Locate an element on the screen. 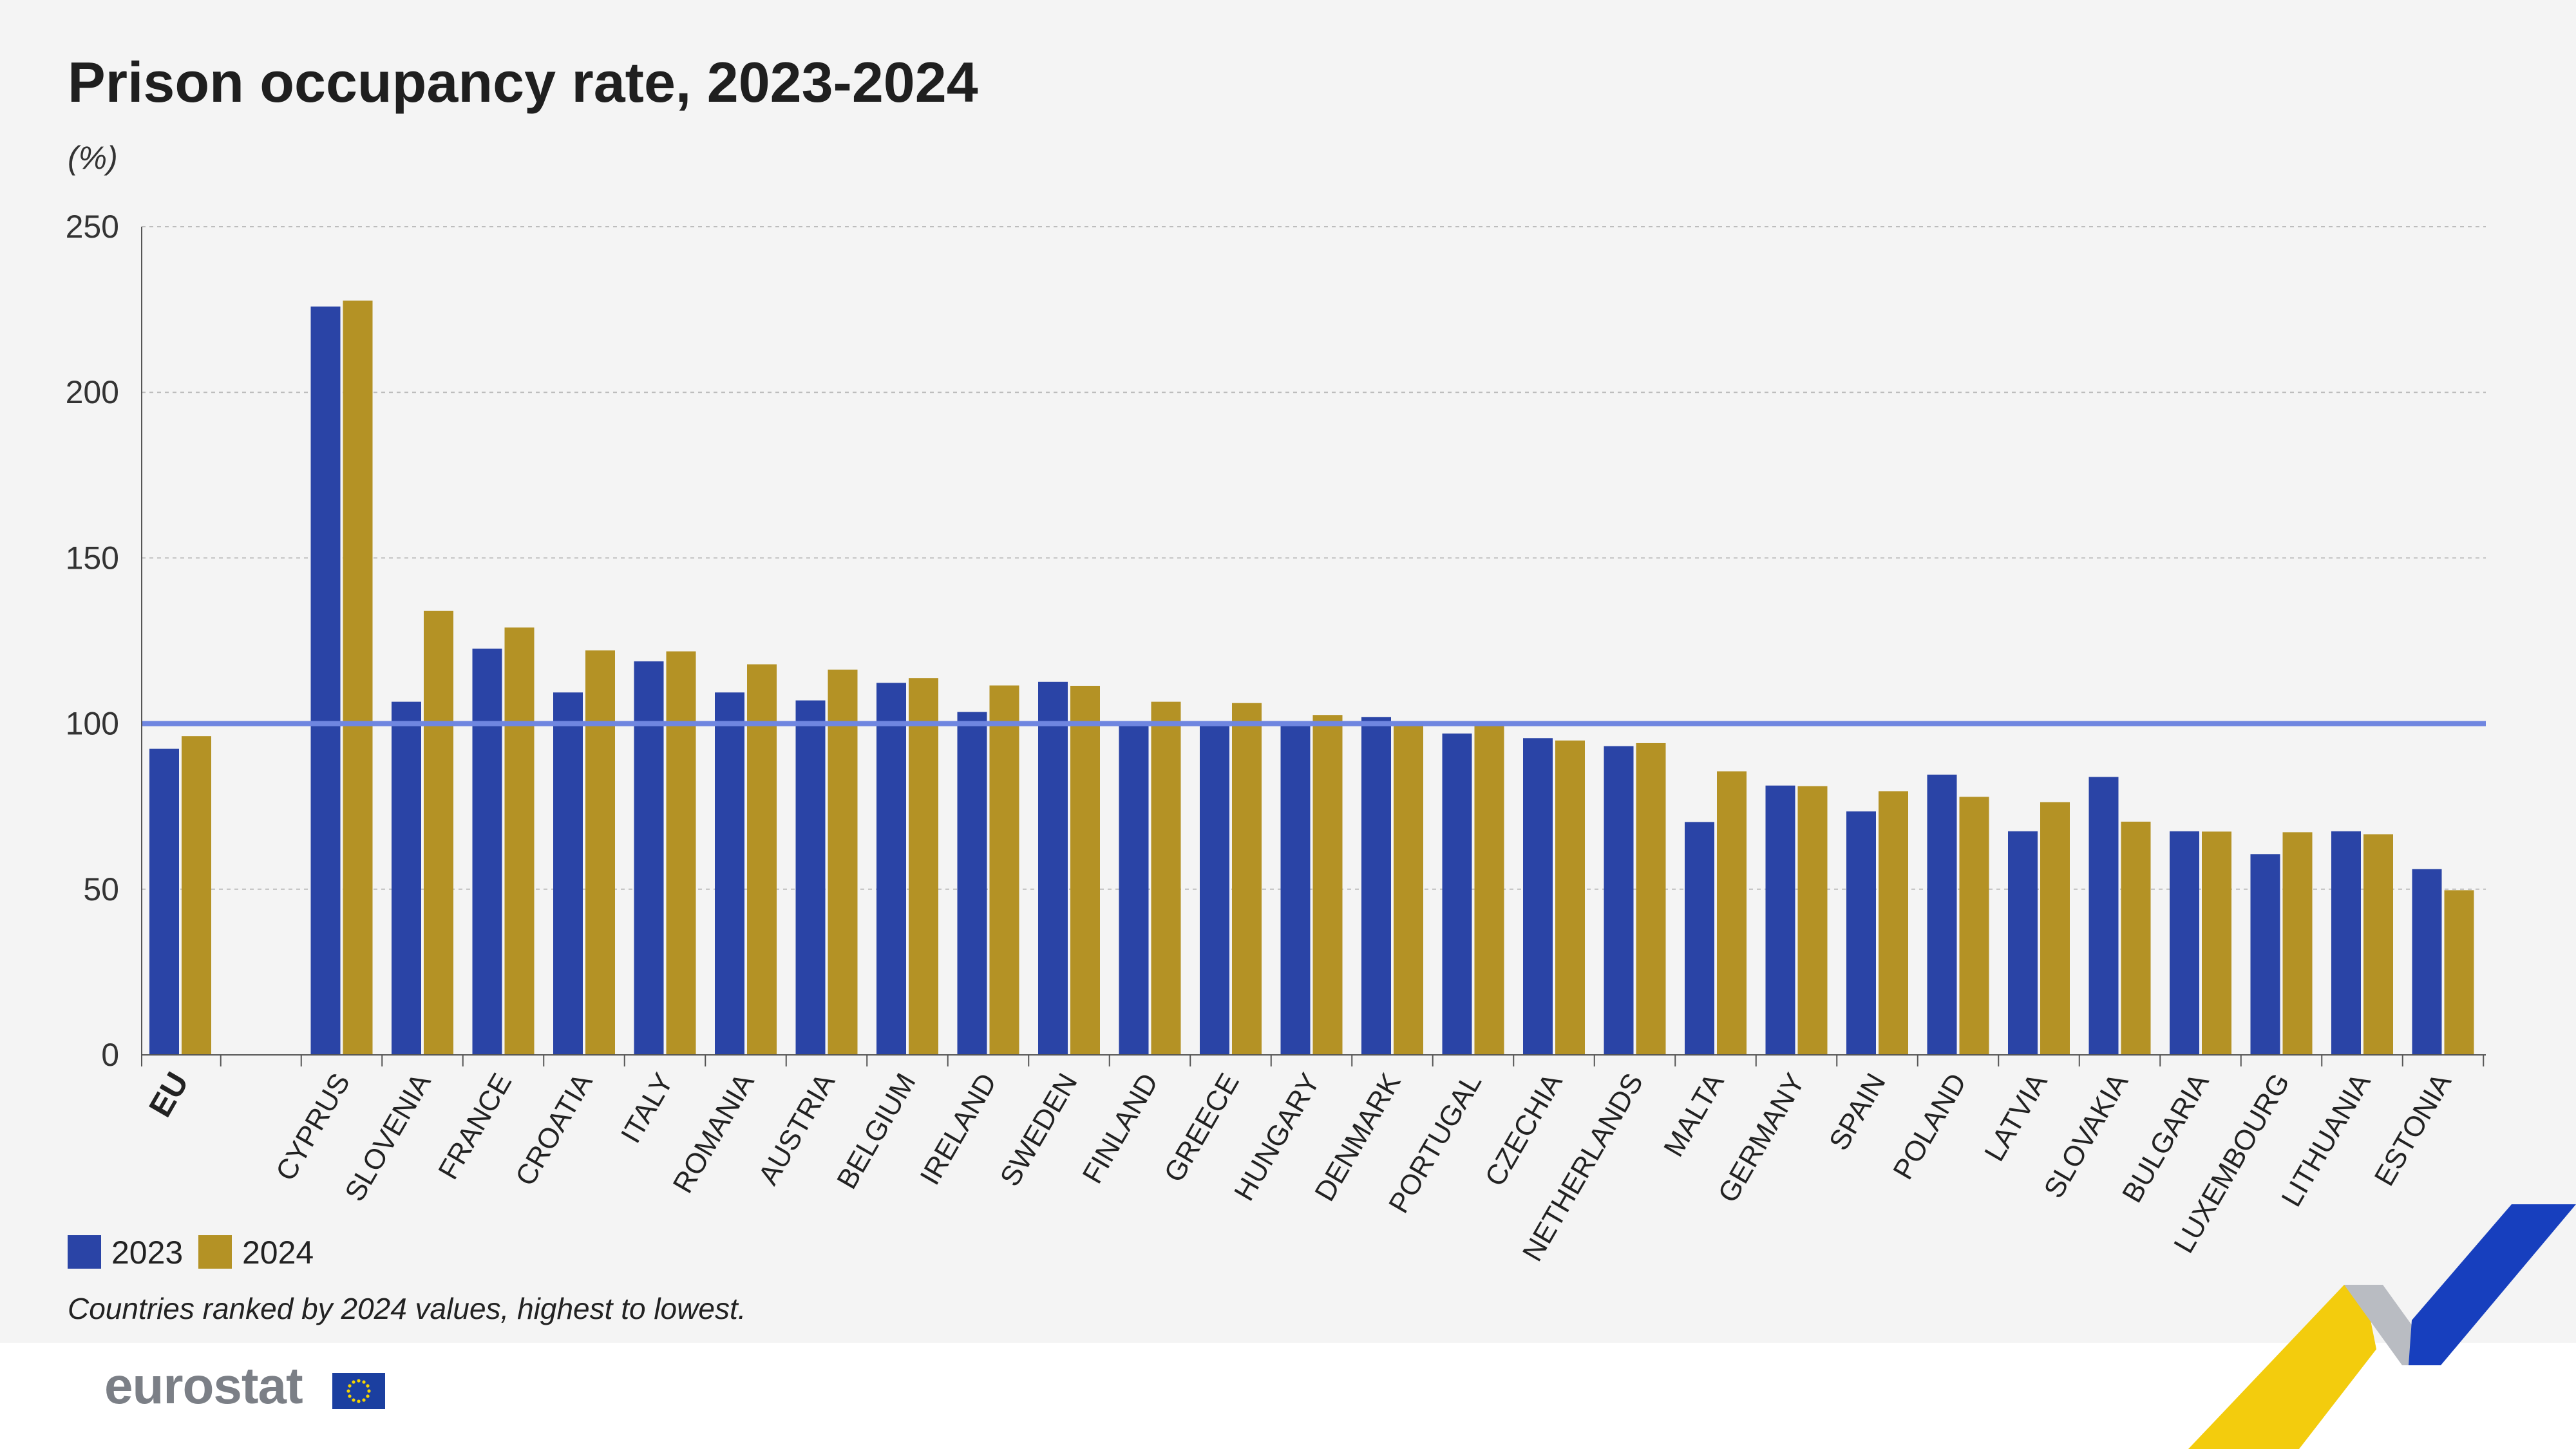  chart-title: Prison occupancy rate, 2023-2024 is located at coordinates (523, 82).